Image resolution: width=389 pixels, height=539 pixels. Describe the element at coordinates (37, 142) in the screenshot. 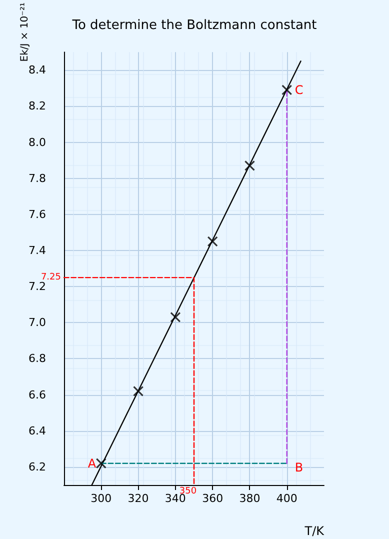

I see `y-tick-label: 8.0` at that location.